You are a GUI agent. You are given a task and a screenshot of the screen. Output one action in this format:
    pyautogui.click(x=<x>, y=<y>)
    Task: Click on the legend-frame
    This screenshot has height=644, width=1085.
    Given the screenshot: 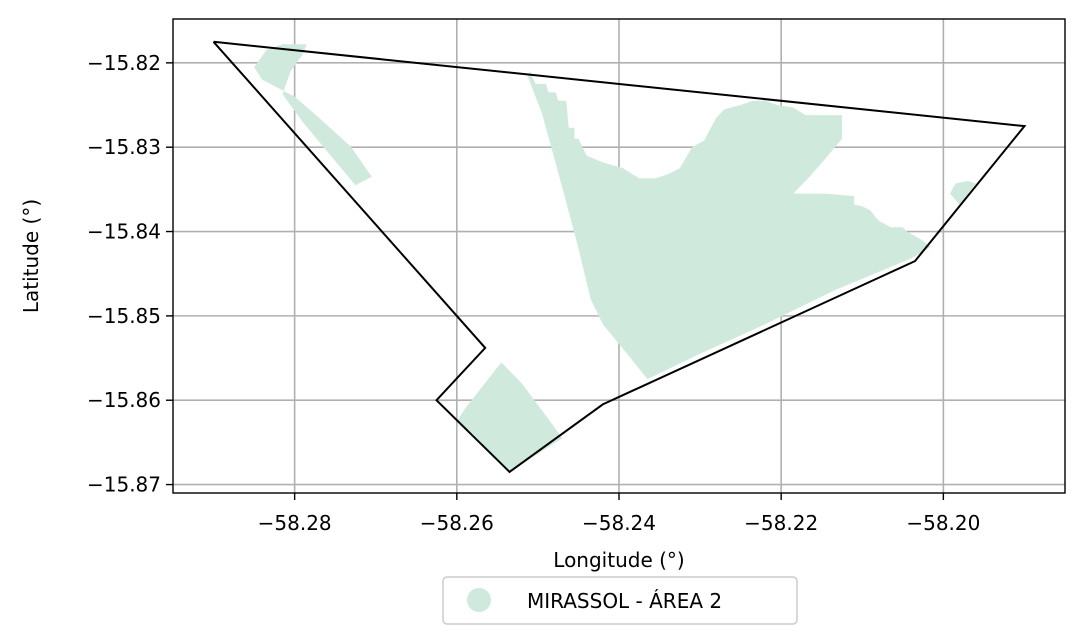 What is the action you would take?
    pyautogui.click(x=620, y=600)
    